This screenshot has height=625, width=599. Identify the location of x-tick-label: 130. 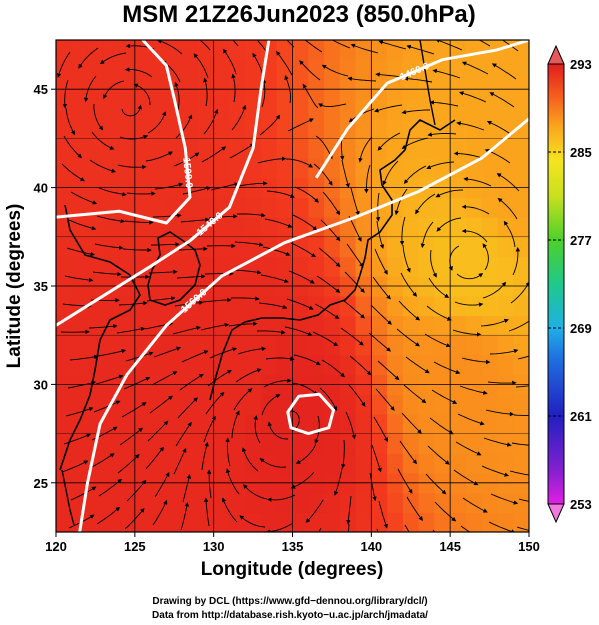
(214, 546).